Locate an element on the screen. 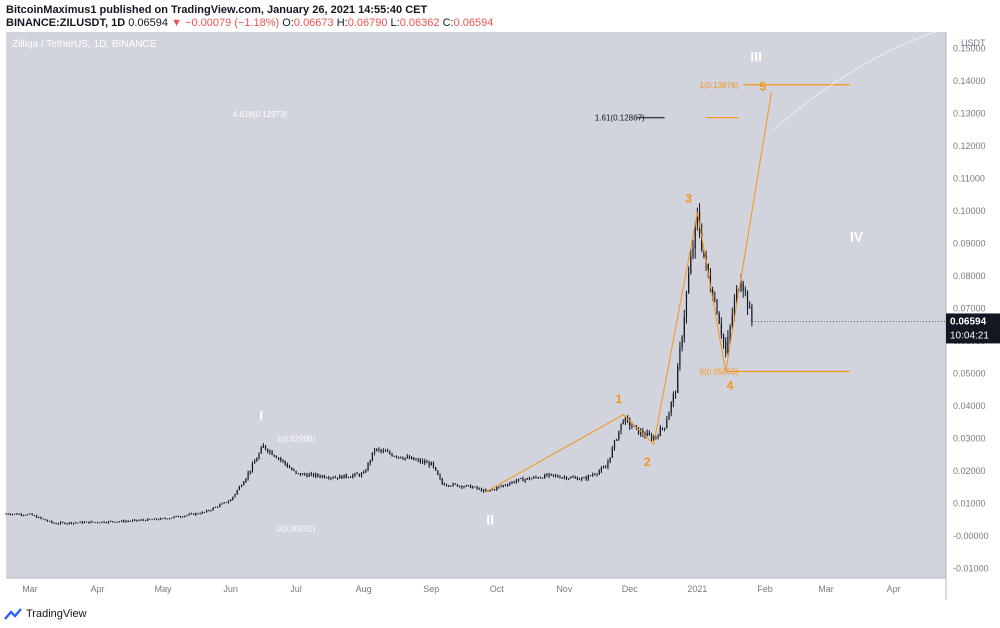  fib-level-label: 0(0.05053) is located at coordinates (719, 372).